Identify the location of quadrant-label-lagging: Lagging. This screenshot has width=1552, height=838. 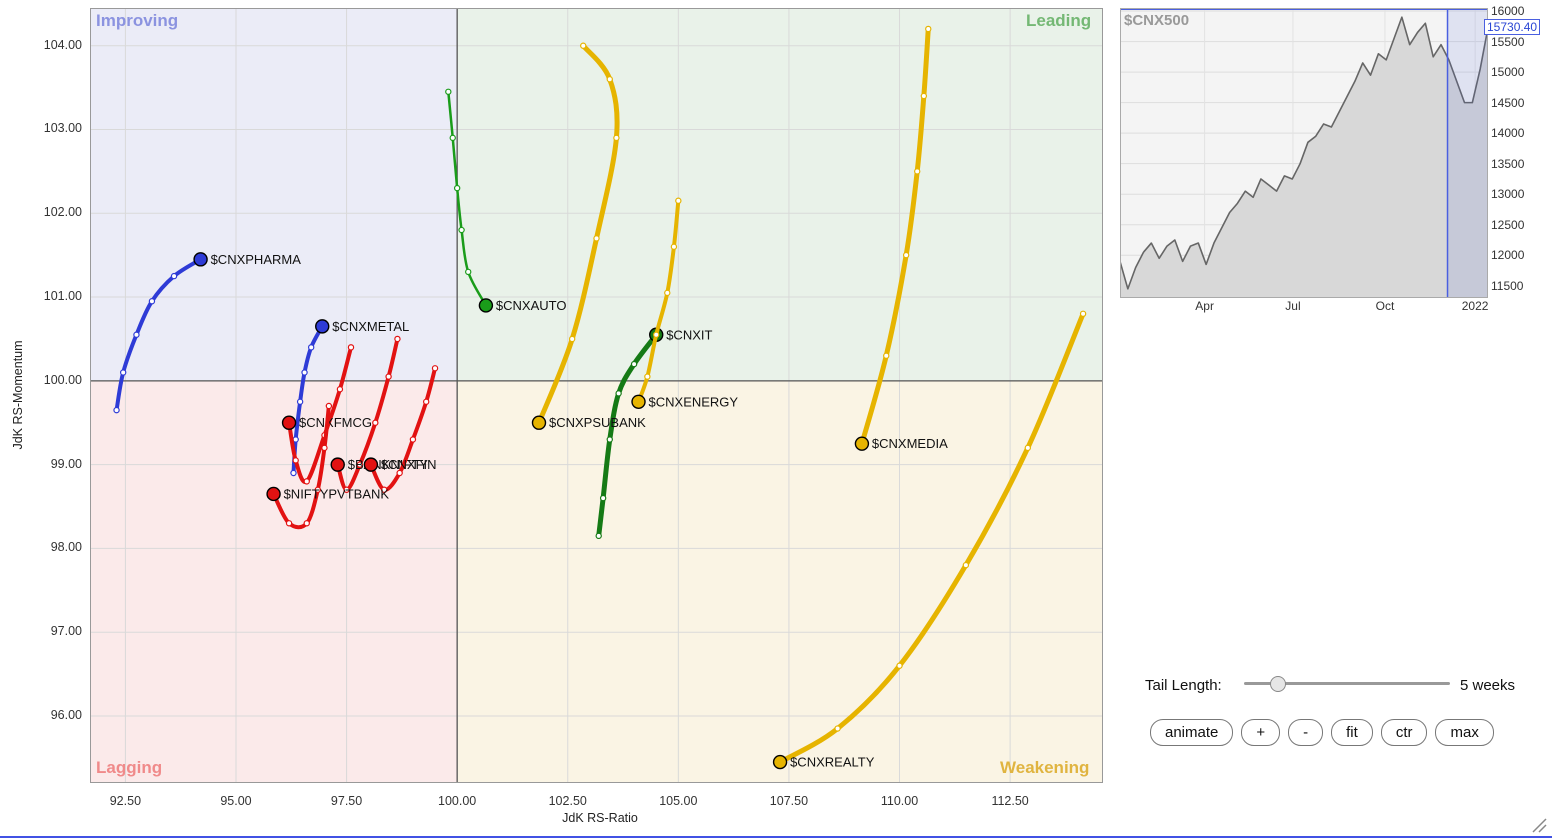
(129, 767).